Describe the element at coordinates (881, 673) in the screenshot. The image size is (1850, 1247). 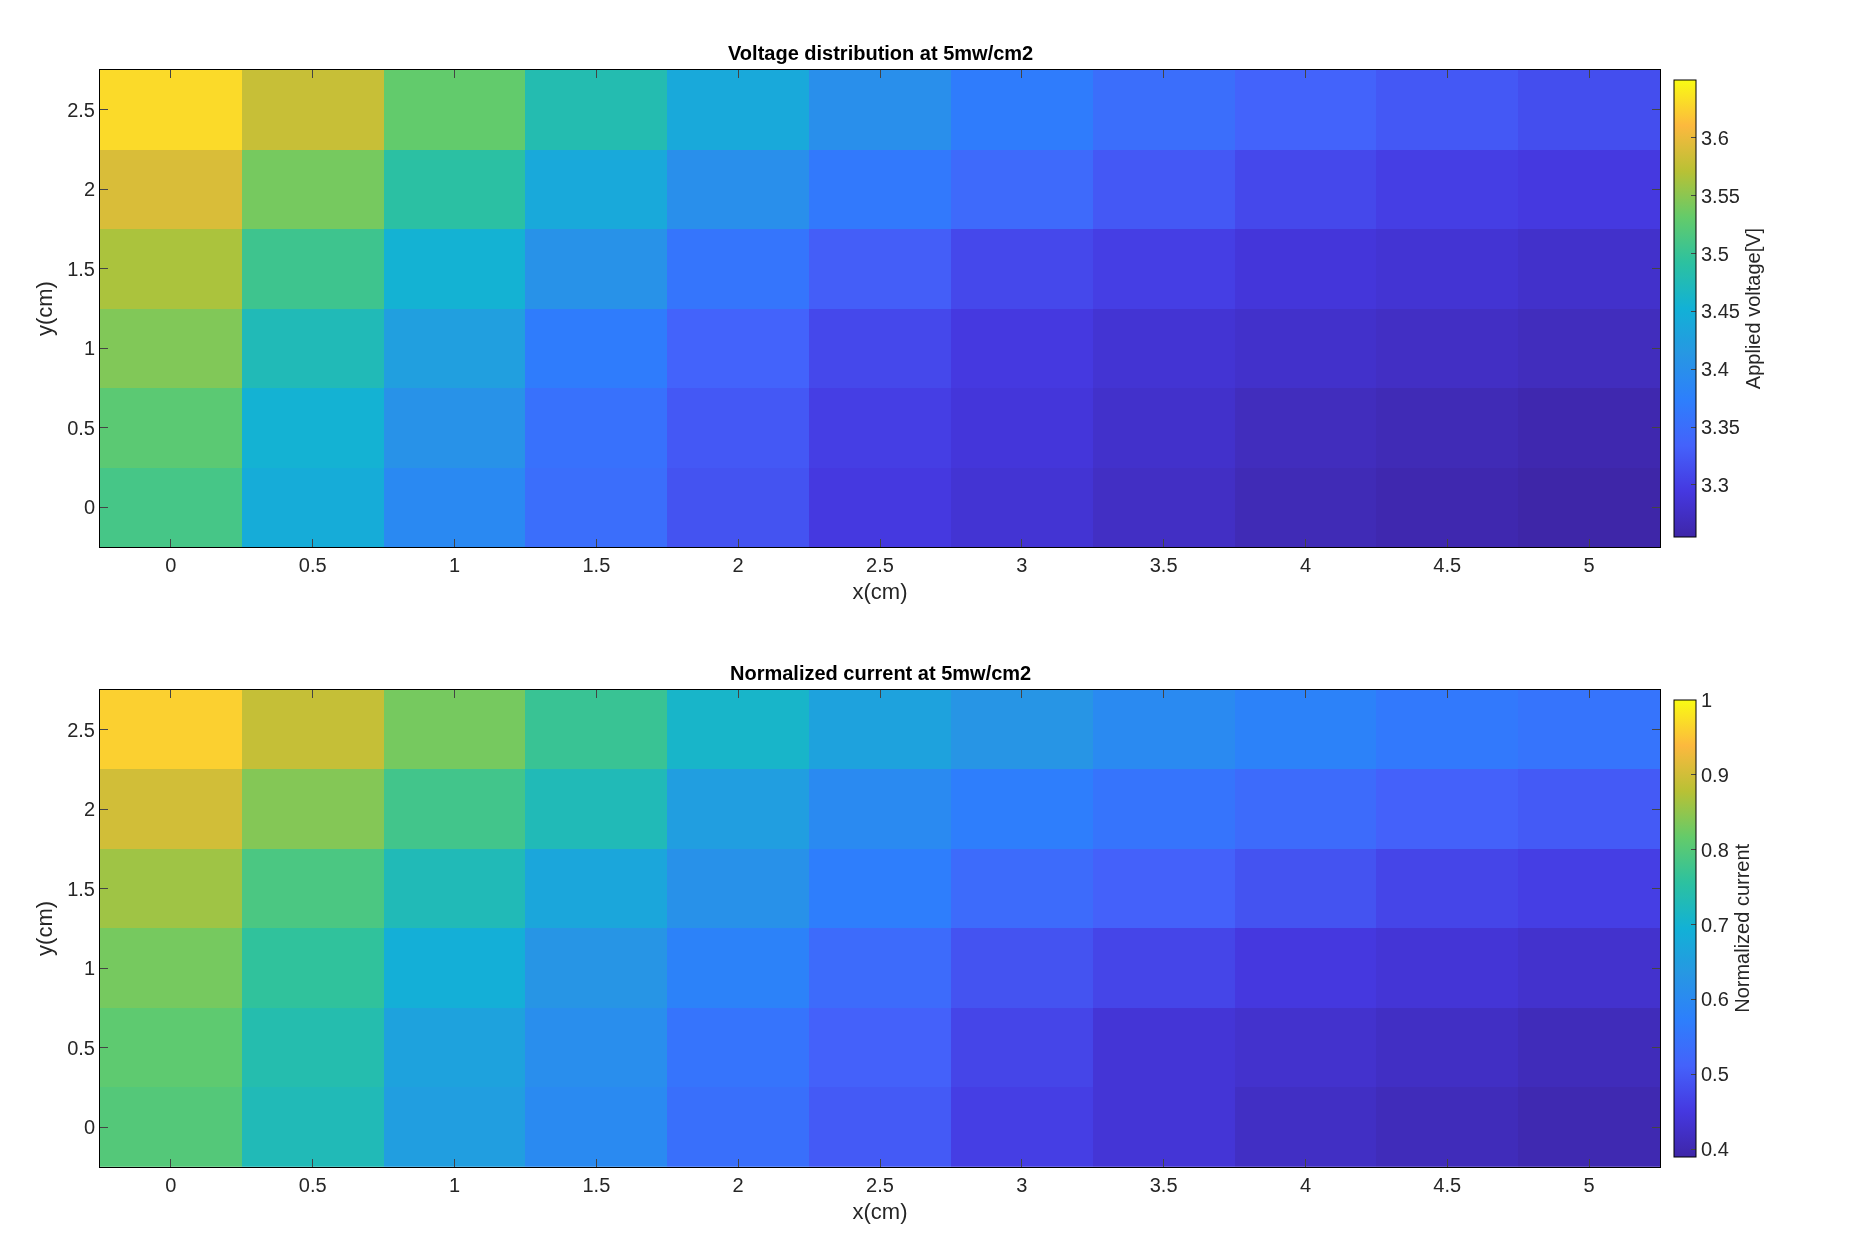
I see `chart-title: Normalized current at 5mw/cm2` at that location.